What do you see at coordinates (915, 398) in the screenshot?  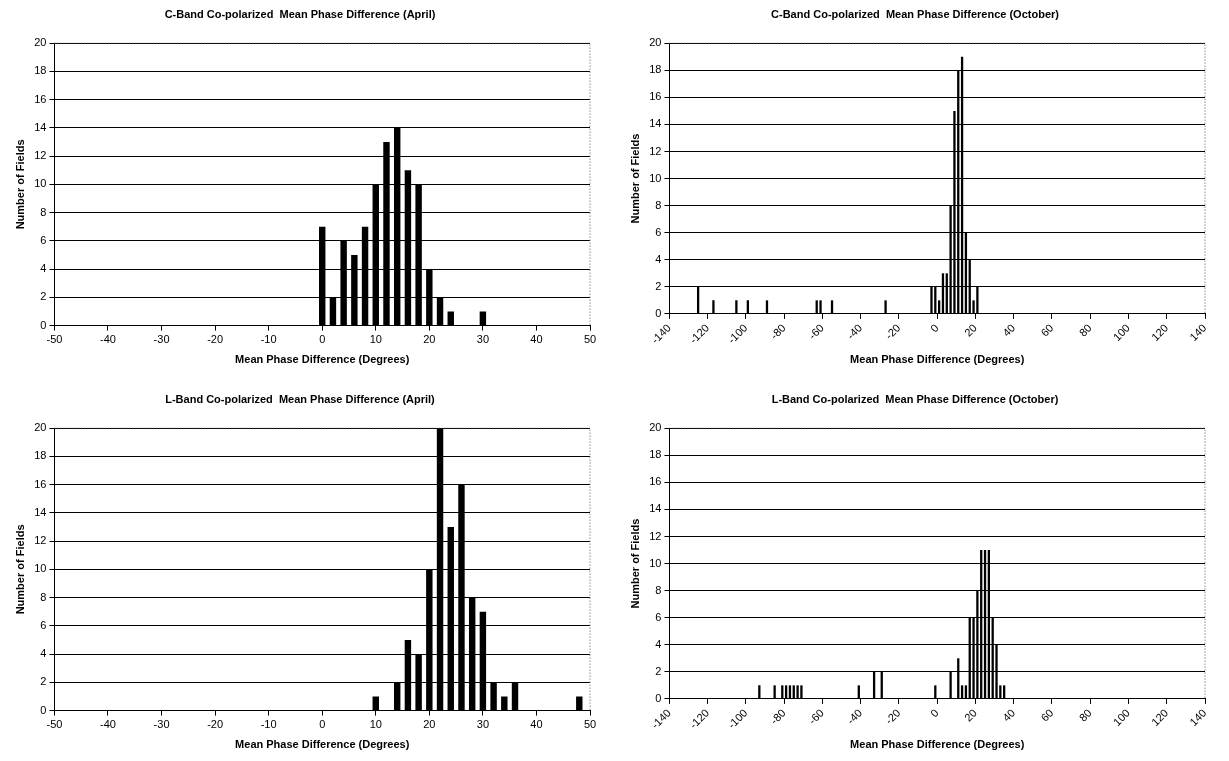 I see `chart-title: L-Band Co-polarized Mean Phase Difference (October)` at bounding box center [915, 398].